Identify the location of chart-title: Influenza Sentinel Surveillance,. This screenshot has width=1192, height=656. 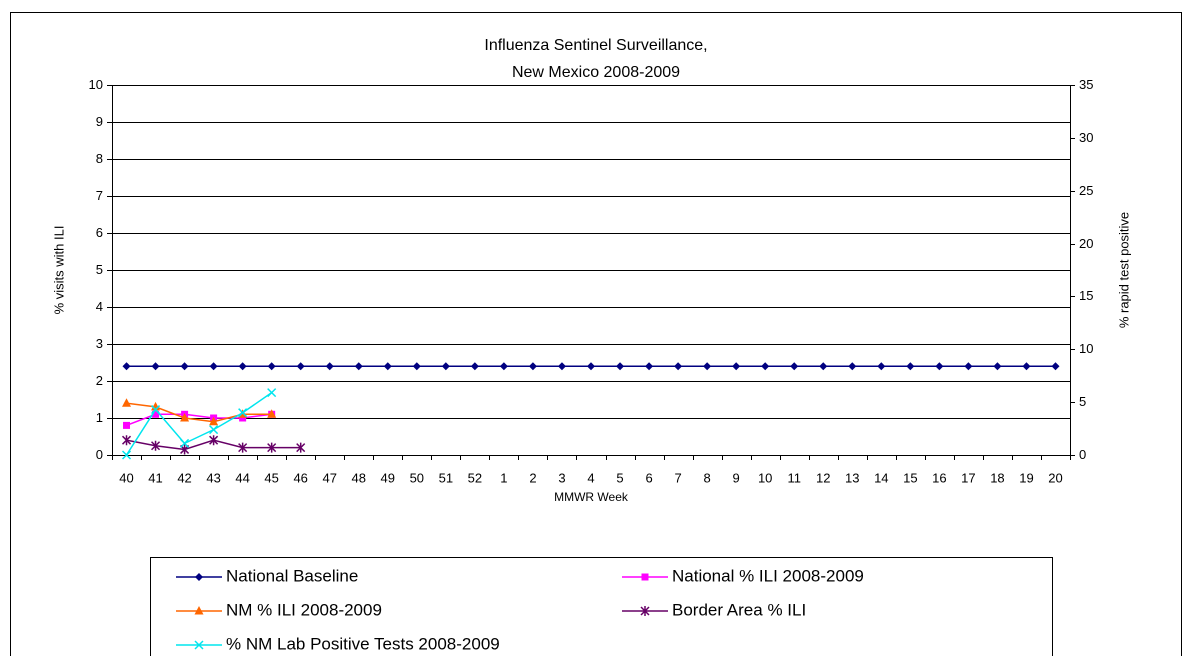
(595, 45).